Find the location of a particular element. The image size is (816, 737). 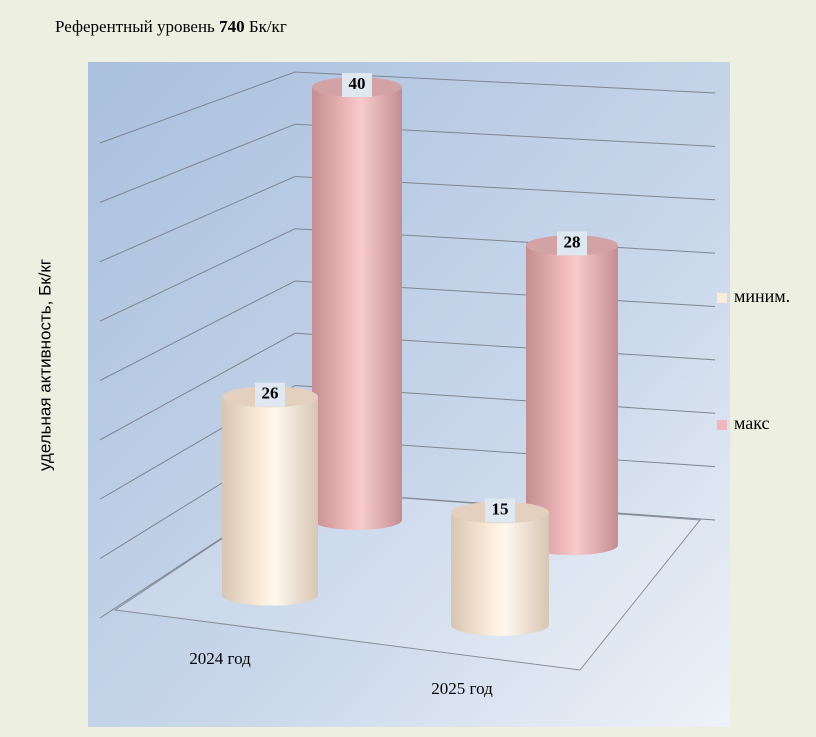

legend-label: макс is located at coordinates (752, 423).